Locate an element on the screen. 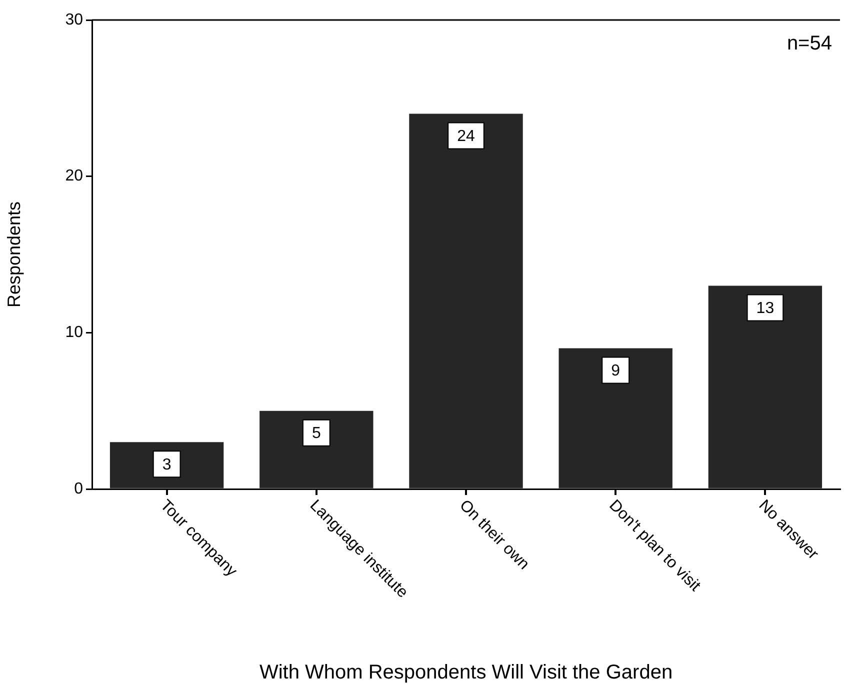  y-tick-label: 10 is located at coordinates (74, 333).